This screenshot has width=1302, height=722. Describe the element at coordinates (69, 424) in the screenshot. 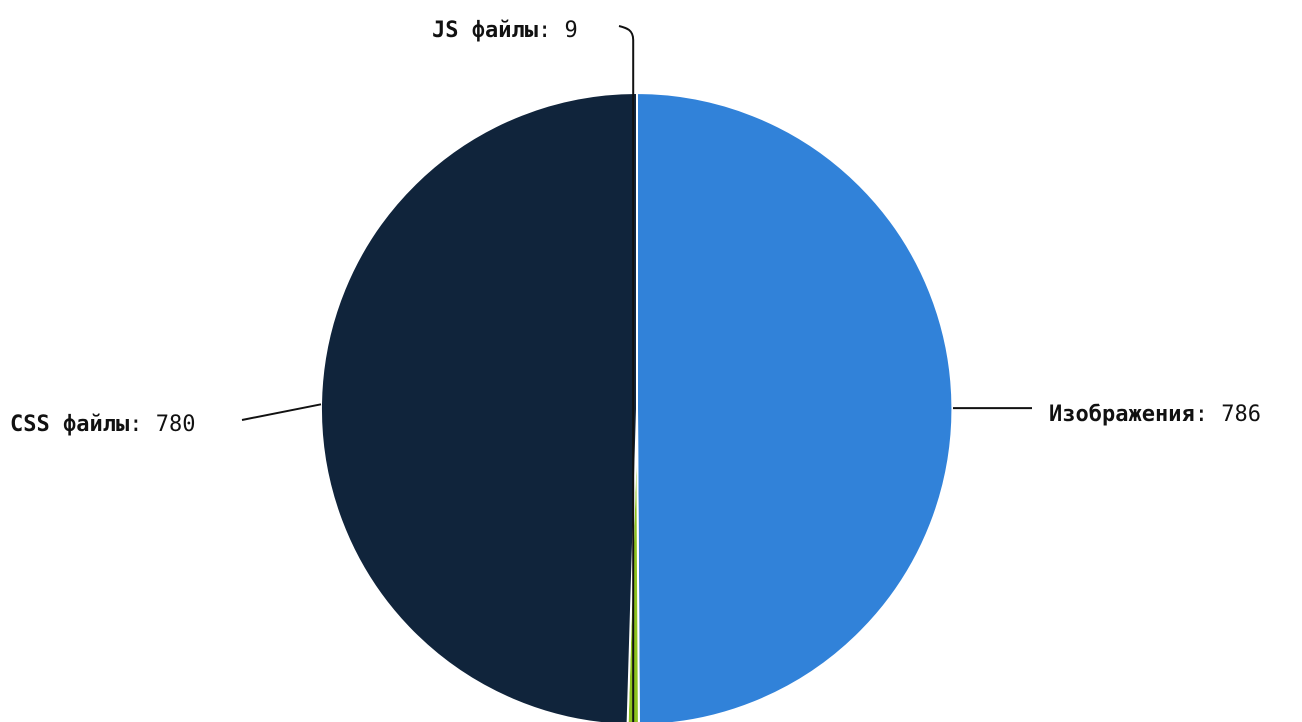

I see `slice-label-name: CSS файлы` at that location.